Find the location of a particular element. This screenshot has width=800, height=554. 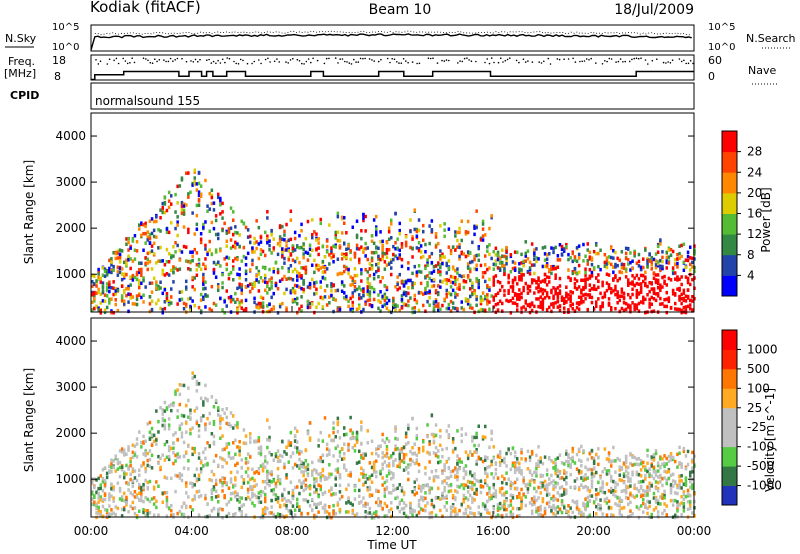

freq-tick-top: 18 is located at coordinates (59, 60).